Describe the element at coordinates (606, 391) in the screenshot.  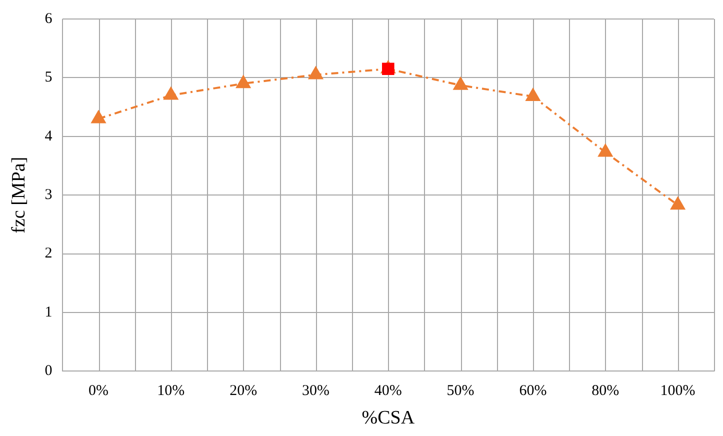
I see `x-tick-label: 80%` at that location.